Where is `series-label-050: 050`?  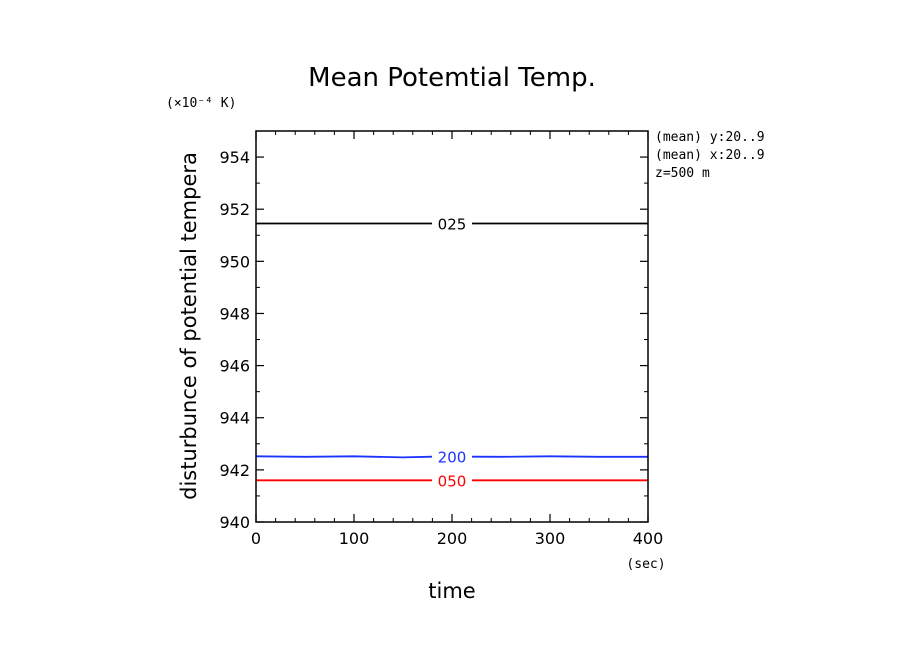 series-label-050: 050 is located at coordinates (452, 481).